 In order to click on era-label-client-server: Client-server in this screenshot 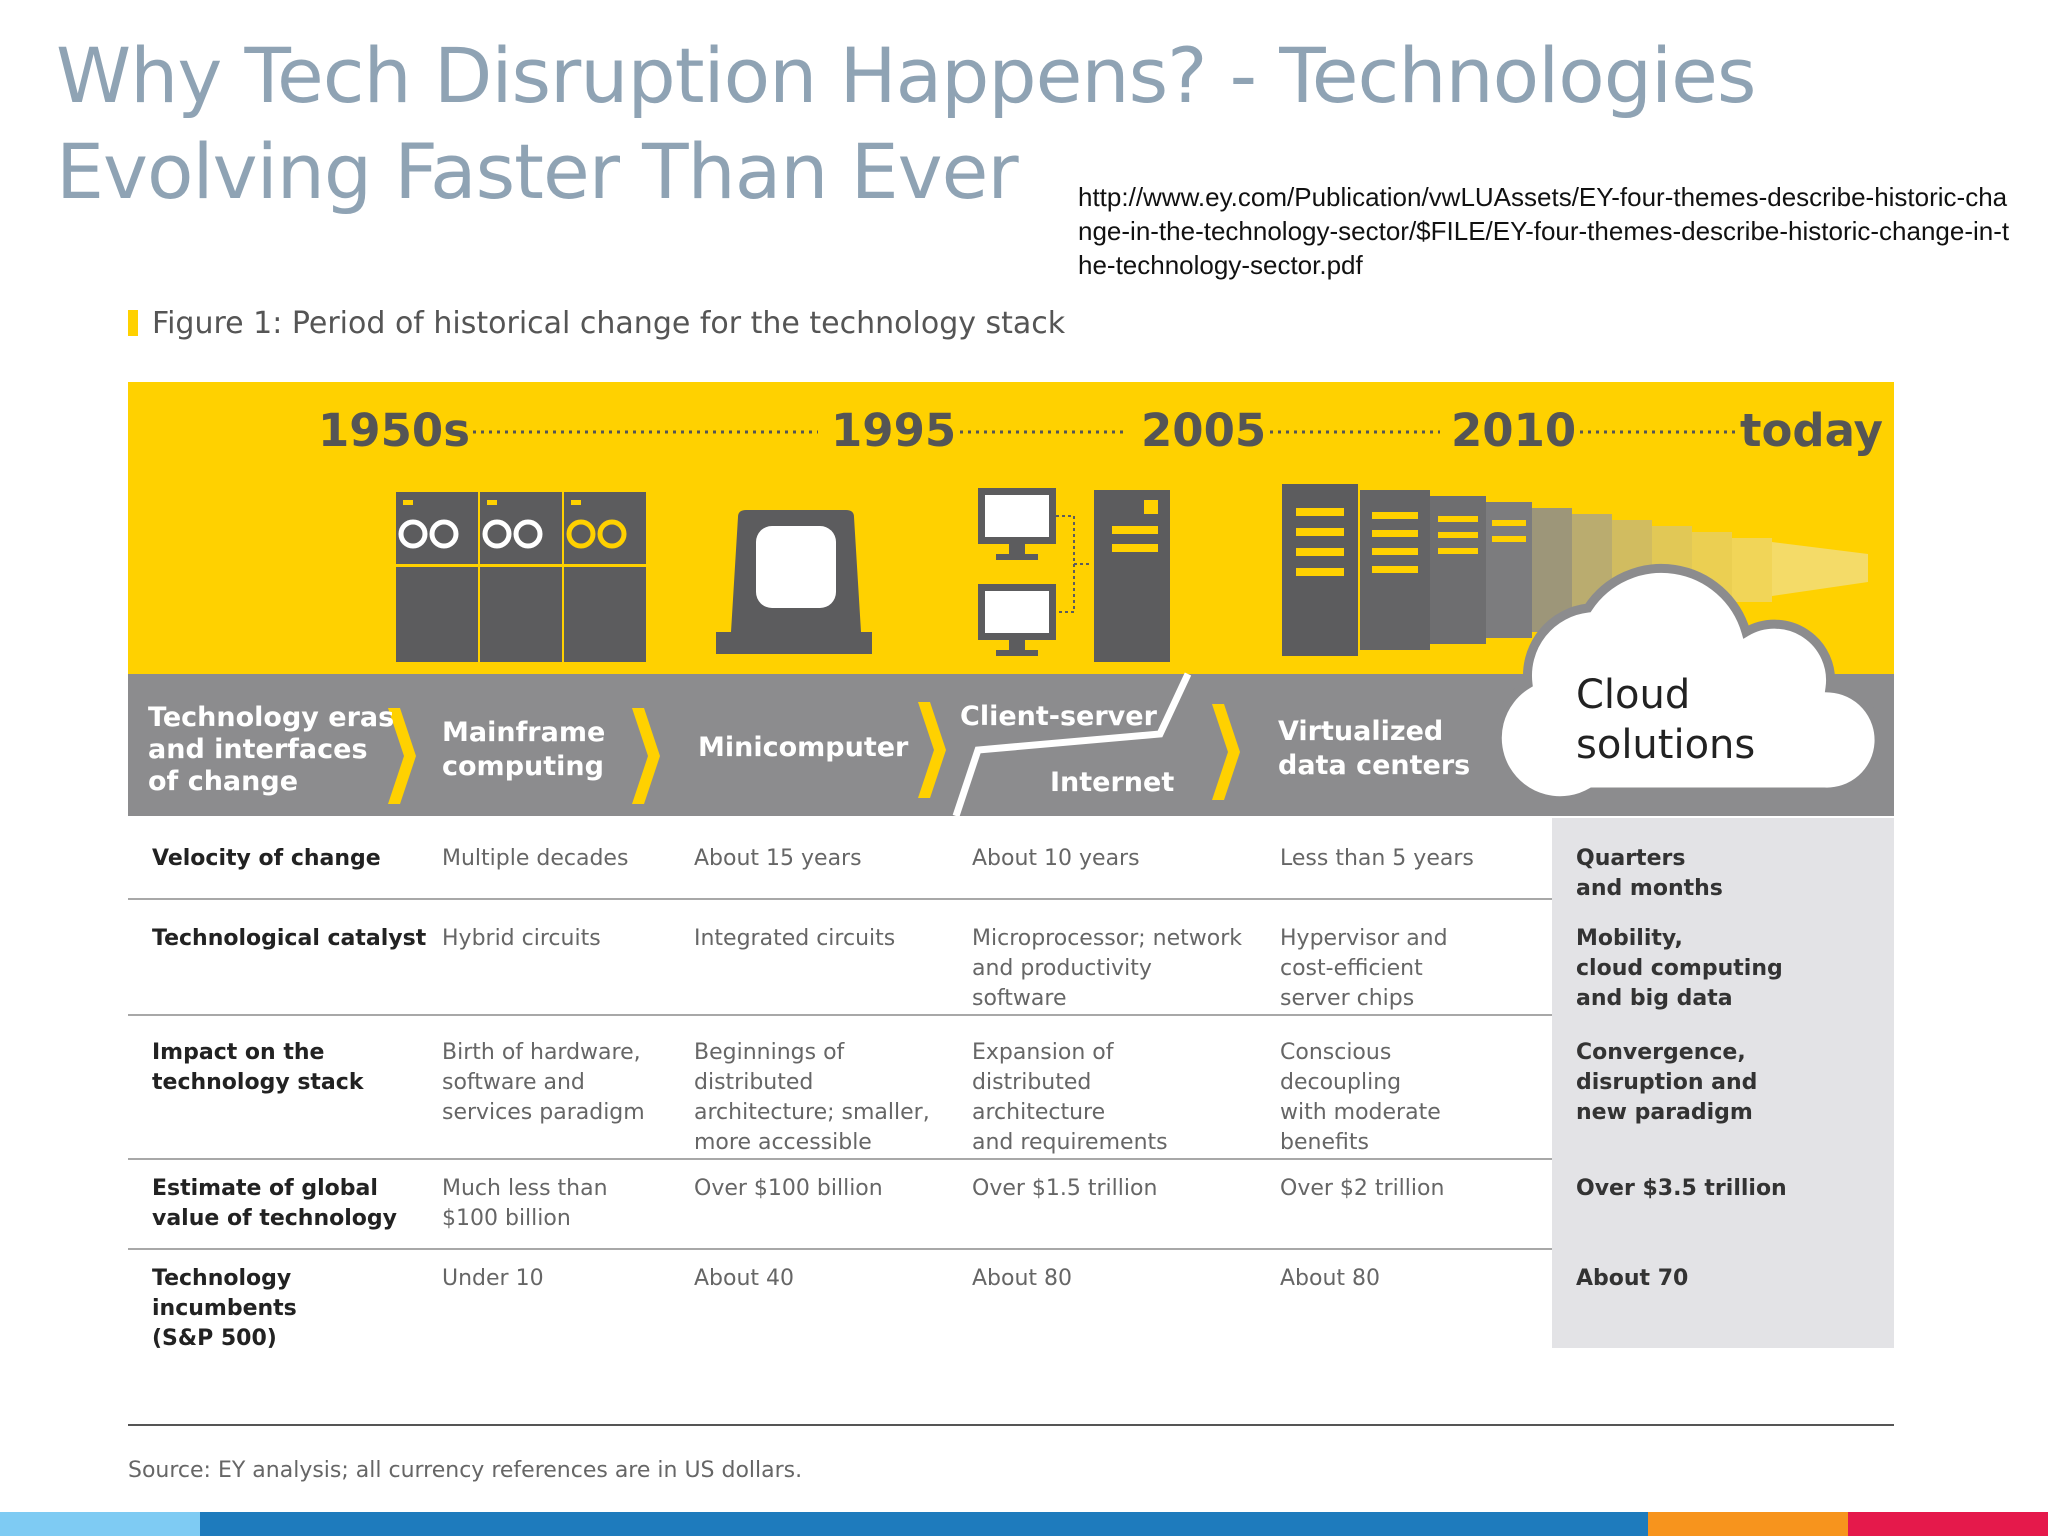, I will do `click(1059, 716)`.